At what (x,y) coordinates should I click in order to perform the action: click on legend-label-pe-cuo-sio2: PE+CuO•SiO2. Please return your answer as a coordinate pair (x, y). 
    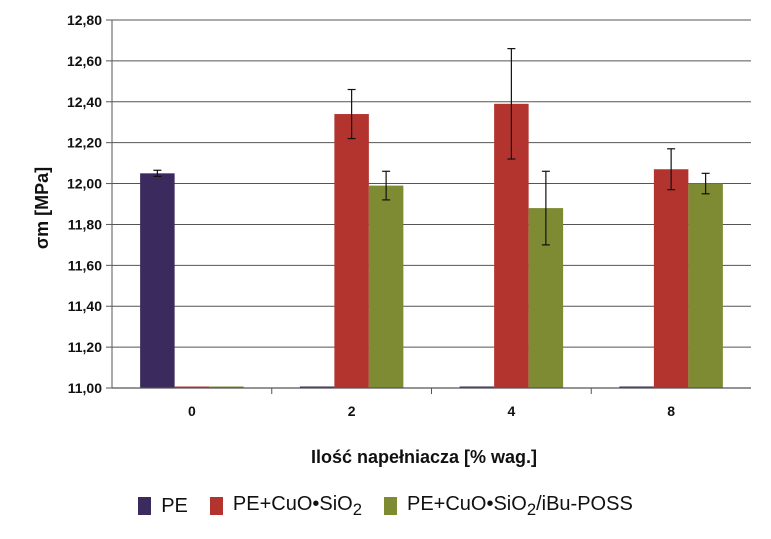
    Looking at the image, I should click on (297, 505).